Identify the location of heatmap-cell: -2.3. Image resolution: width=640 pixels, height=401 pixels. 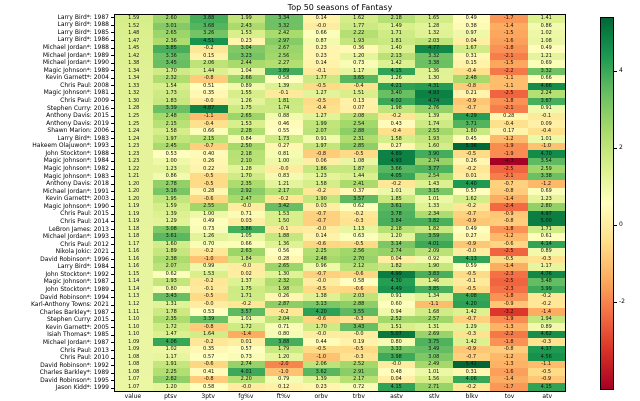
(509, 289).